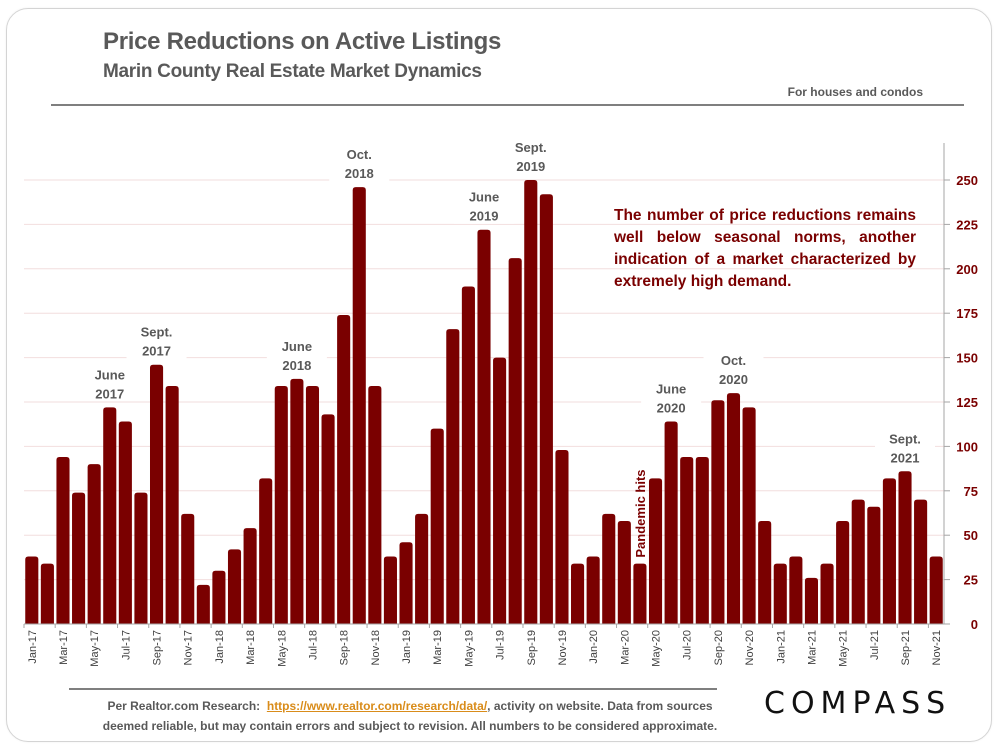 The height and width of the screenshot is (750, 1000). Describe the element at coordinates (781, 647) in the screenshot. I see `x-tick-label: Jan-21` at that location.